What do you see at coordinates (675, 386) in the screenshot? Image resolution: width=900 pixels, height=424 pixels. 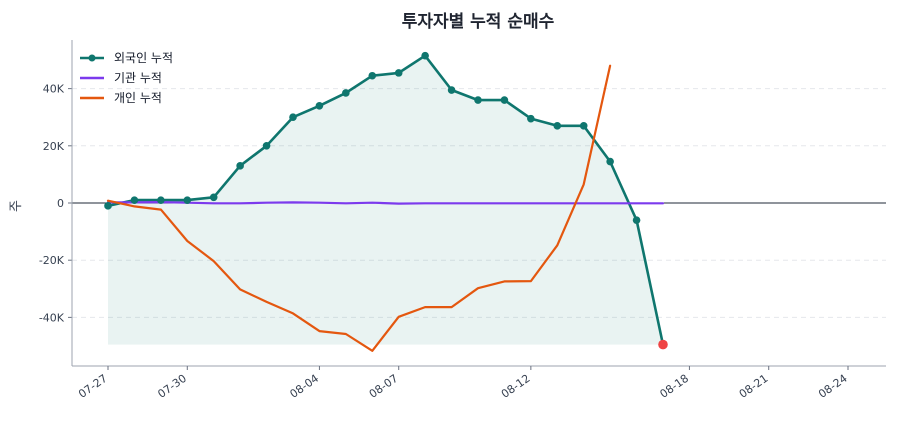 I see `x-tick-label: 08-18` at bounding box center [675, 386].